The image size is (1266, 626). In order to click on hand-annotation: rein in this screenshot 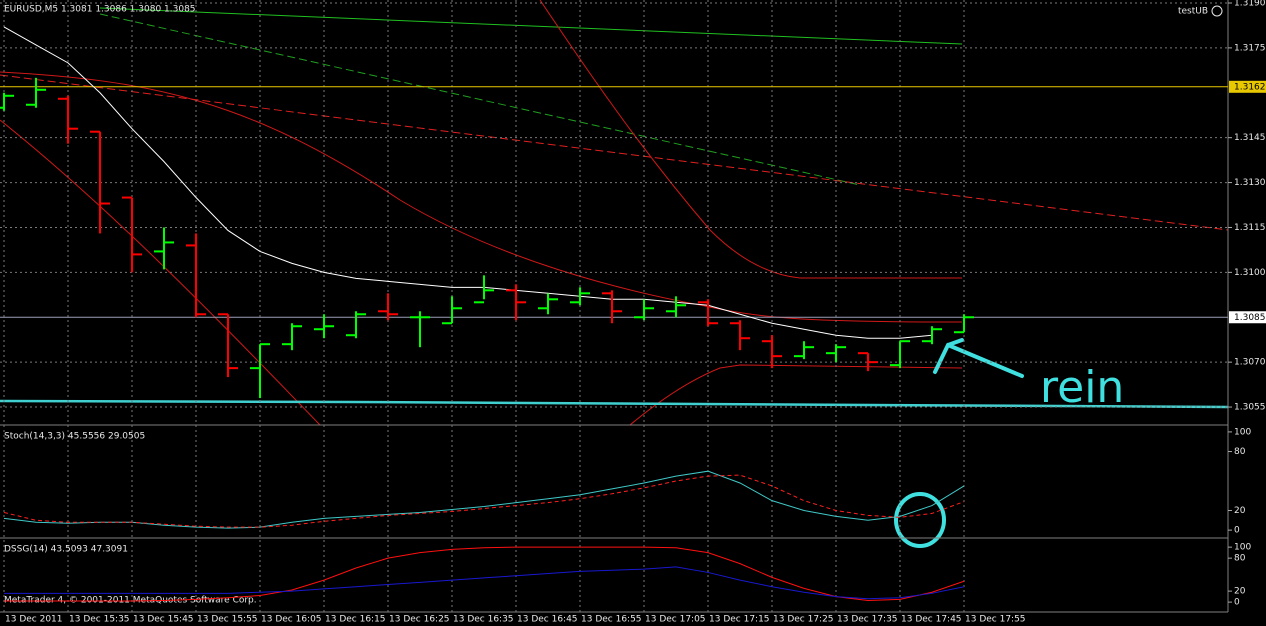, I will do `click(1082, 387)`.